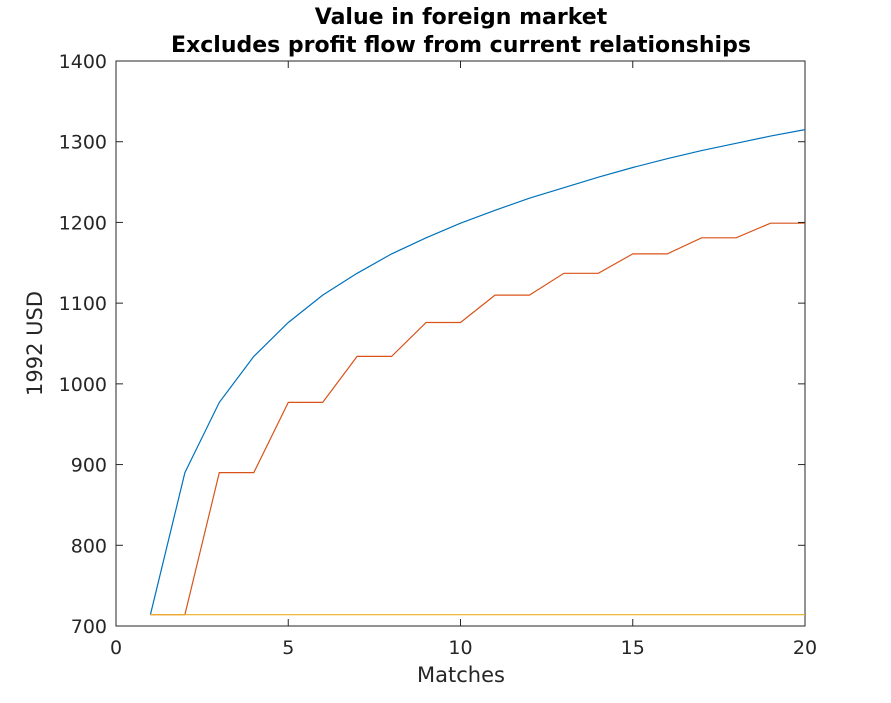  I want to click on chart-title: Value in foreign market, so click(461, 17).